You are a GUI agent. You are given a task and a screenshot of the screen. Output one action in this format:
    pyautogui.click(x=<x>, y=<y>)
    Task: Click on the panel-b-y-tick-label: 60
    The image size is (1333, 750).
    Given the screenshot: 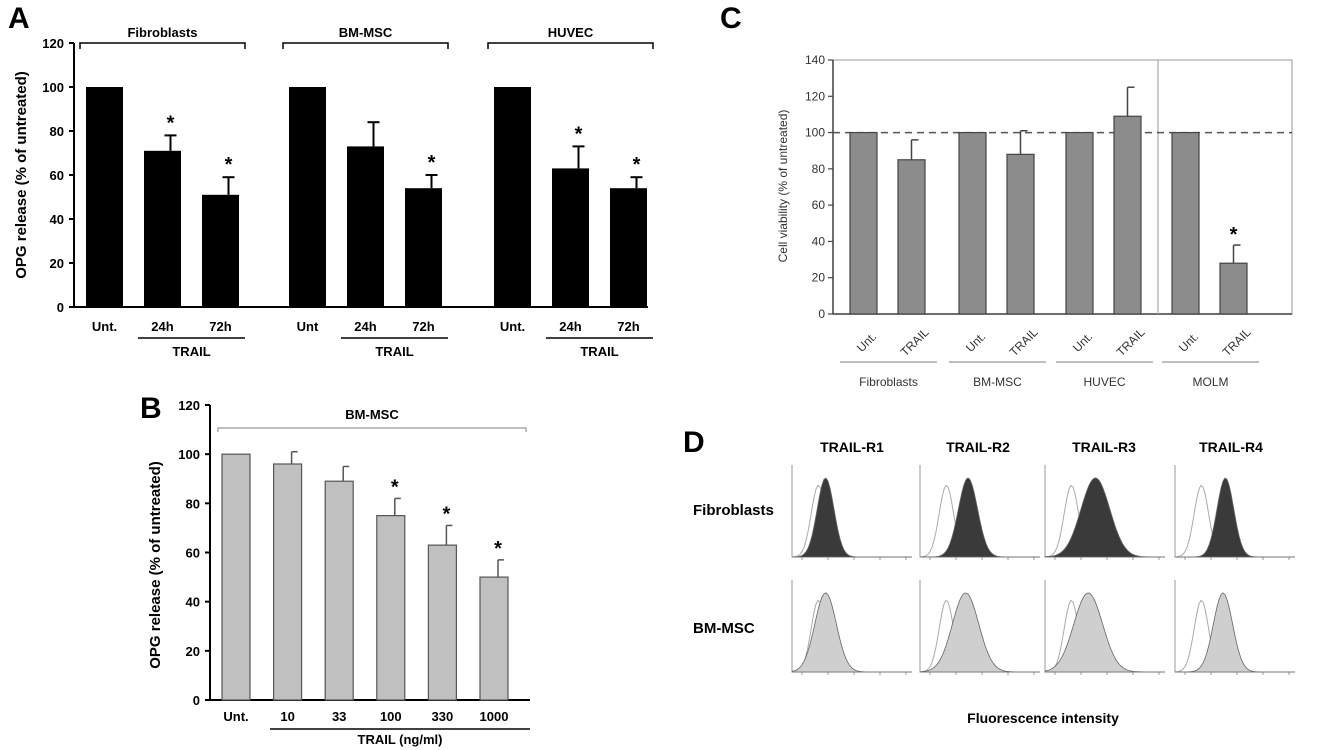 What is the action you would take?
    pyautogui.click(x=193, y=553)
    